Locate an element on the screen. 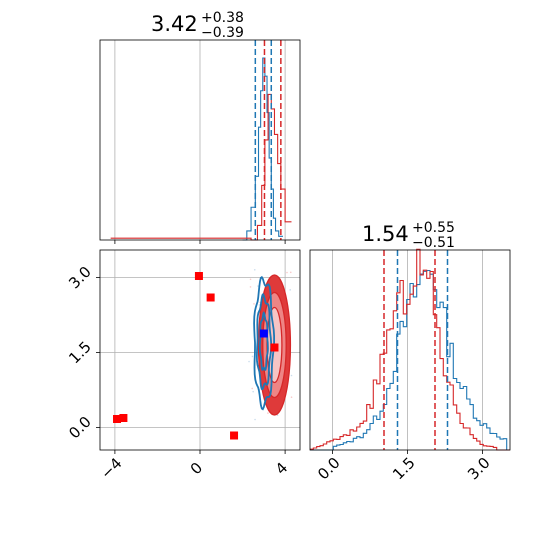 This screenshot has width=550, height=554. right-x-tick-label-2: 3.0 is located at coordinates (479, 469).